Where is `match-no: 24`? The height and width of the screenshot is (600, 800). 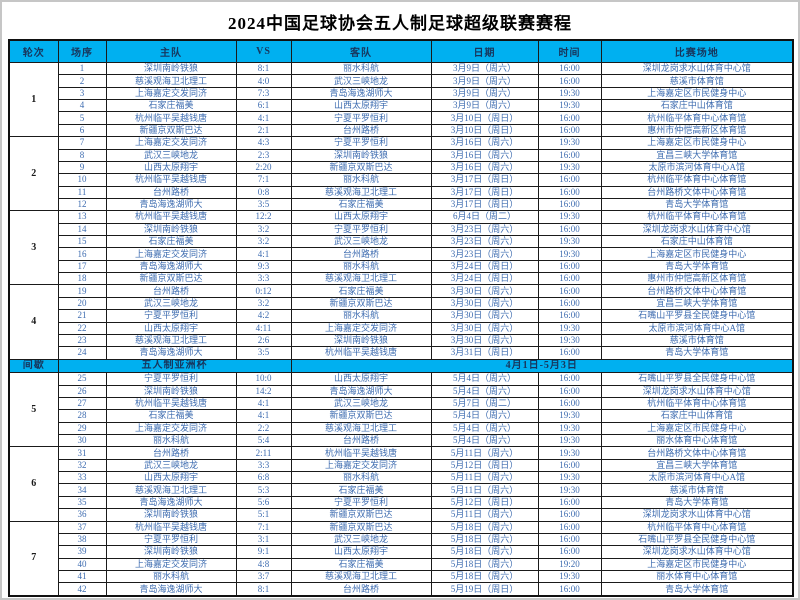 match-no: 24 is located at coordinates (82, 353).